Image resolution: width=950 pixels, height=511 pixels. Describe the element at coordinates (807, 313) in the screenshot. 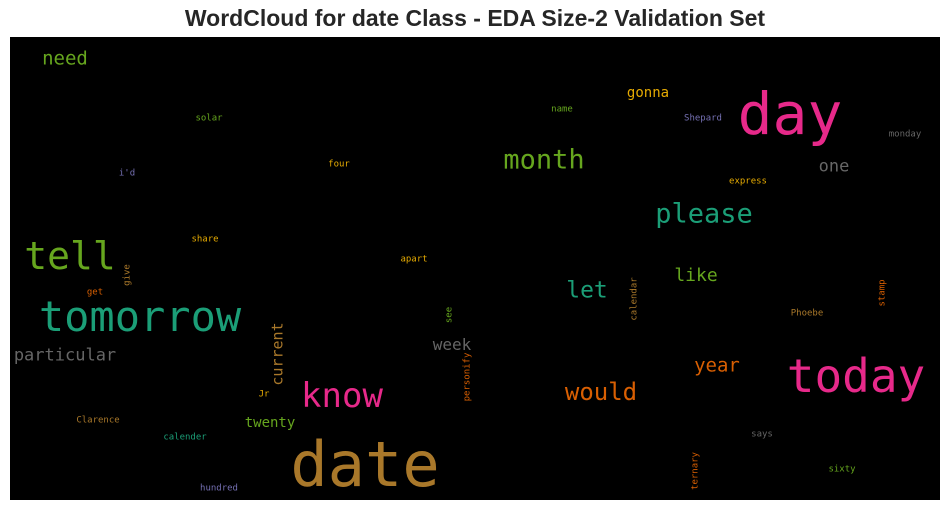

I see `word-phoebe: Phoebe` at that location.